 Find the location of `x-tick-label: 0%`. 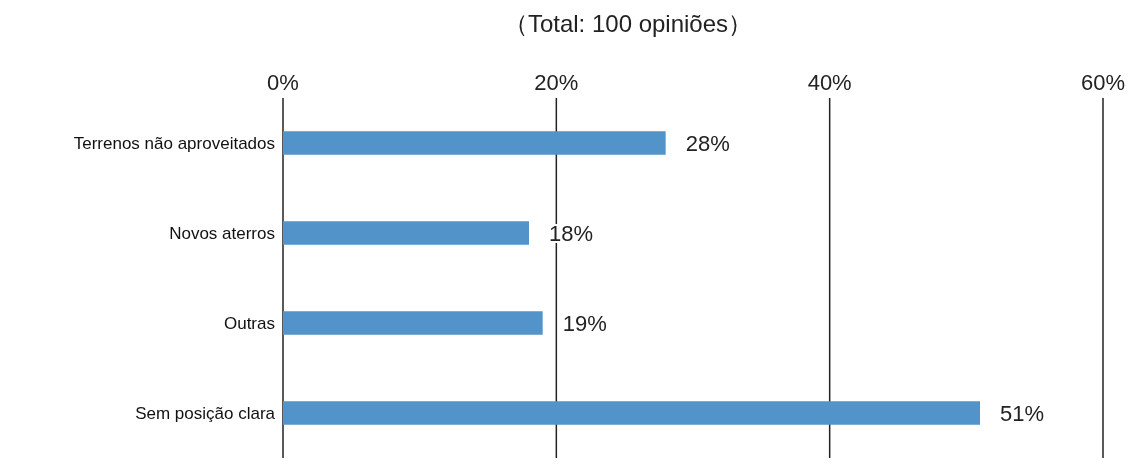

x-tick-label: 0% is located at coordinates (283, 82).